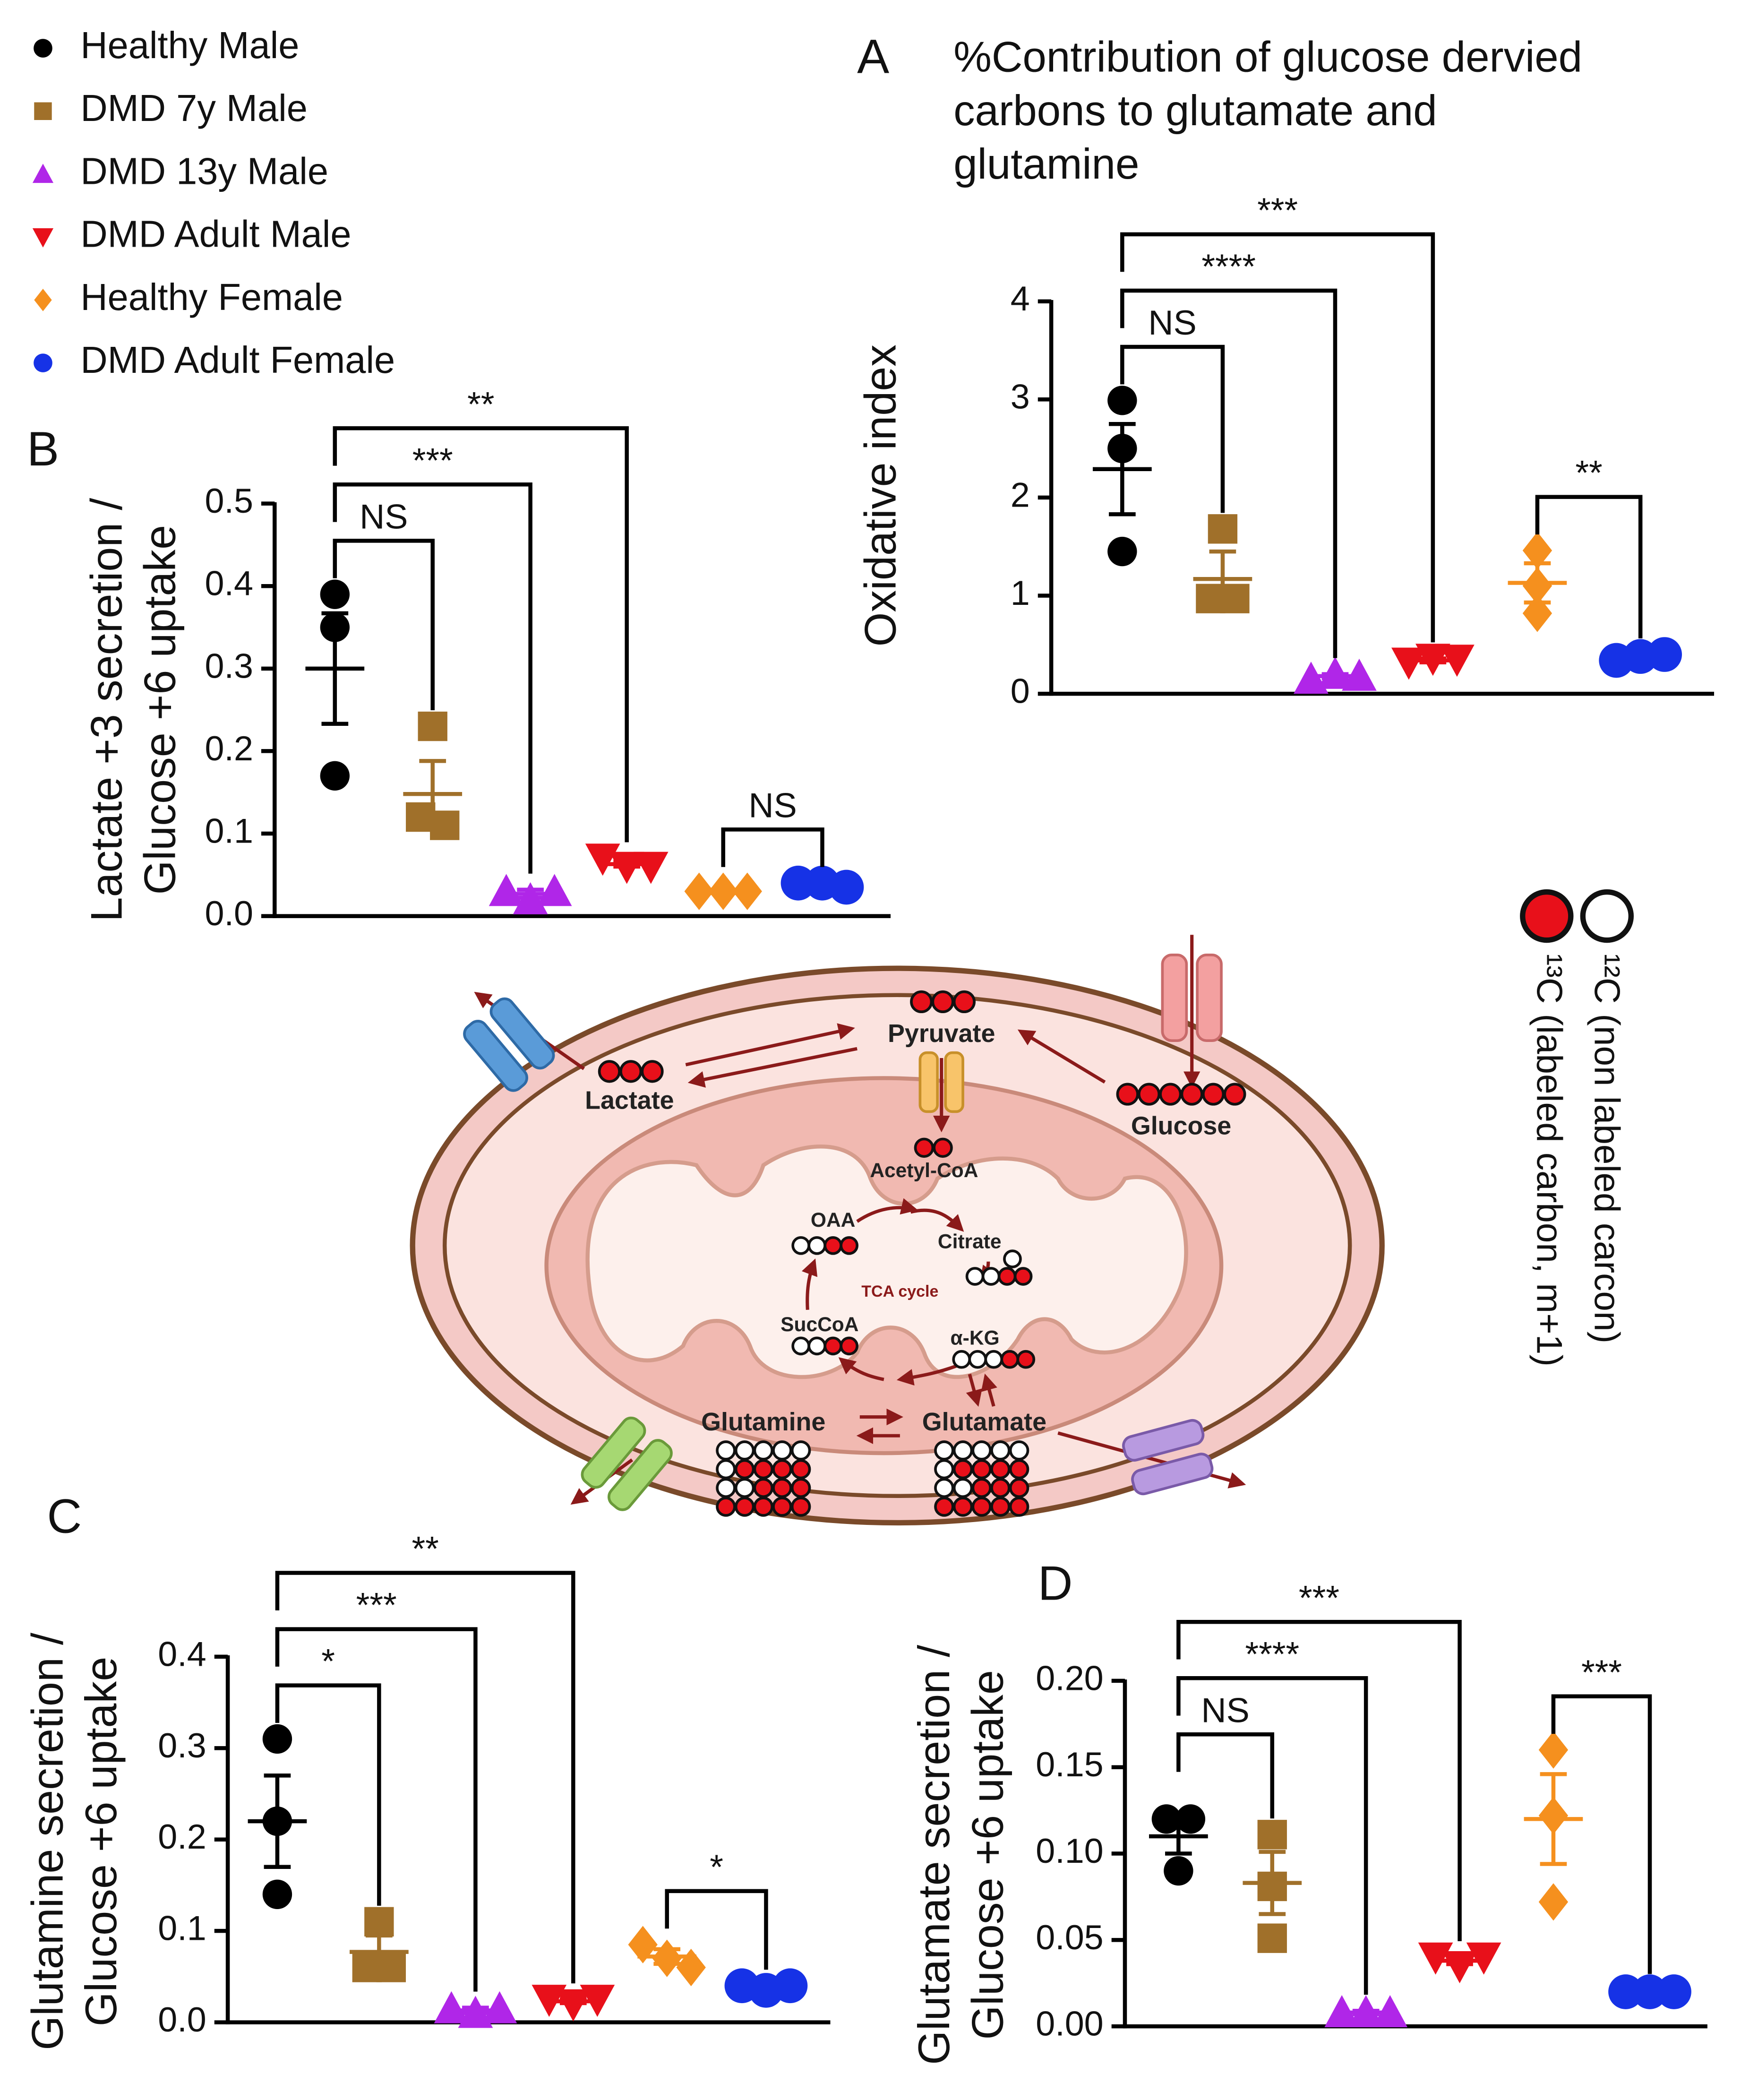 This screenshot has height=2100, width=1741. What do you see at coordinates (189, 45) in the screenshot?
I see `legend-label: Healthy Male` at bounding box center [189, 45].